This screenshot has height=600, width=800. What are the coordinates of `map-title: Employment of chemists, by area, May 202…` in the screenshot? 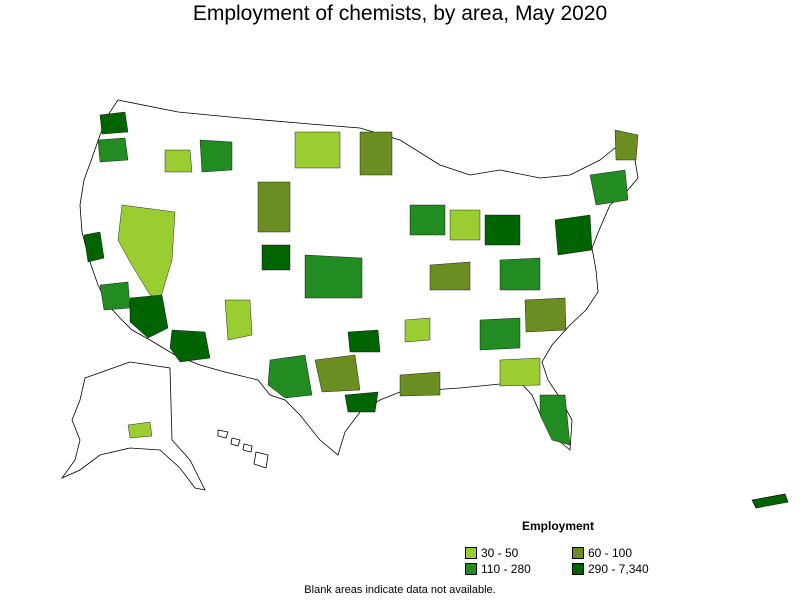 It's located at (400, 13).